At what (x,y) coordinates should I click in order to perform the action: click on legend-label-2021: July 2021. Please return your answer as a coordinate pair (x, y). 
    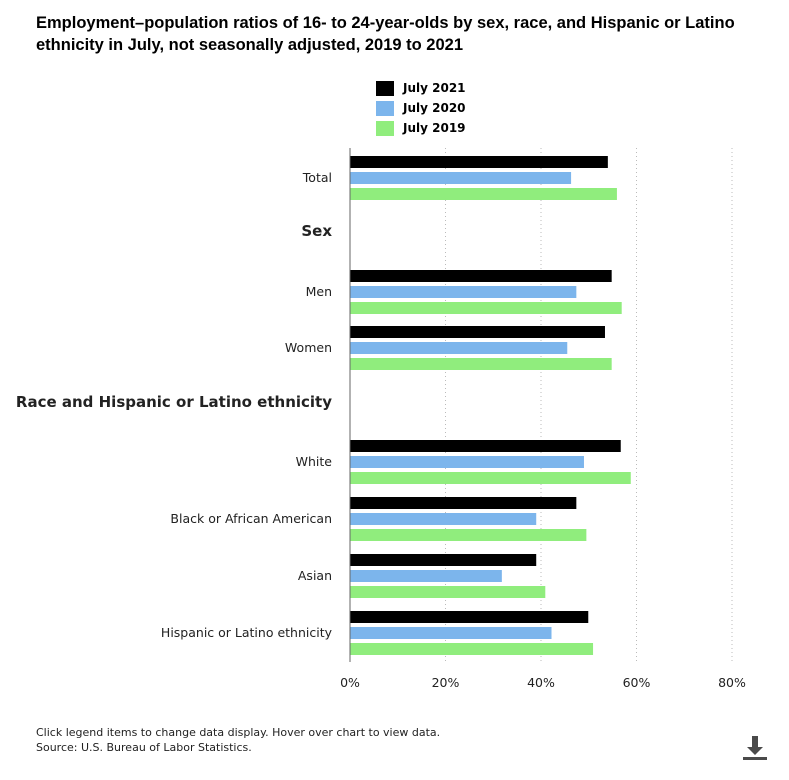
    Looking at the image, I should click on (434, 88).